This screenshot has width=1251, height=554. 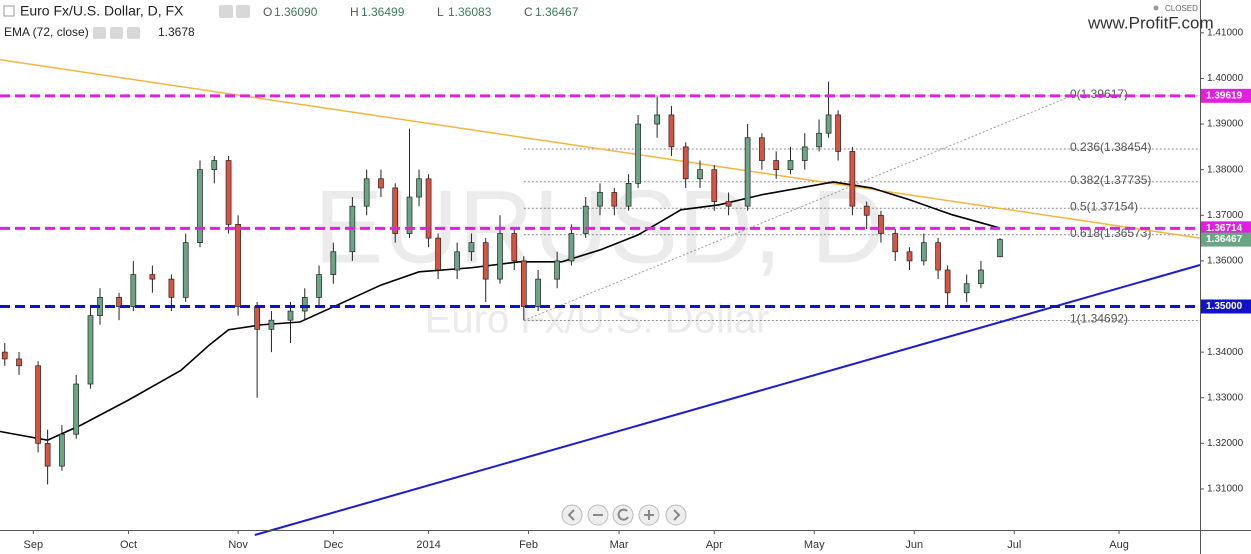 I want to click on ohlc-label: C, so click(x=528, y=12).